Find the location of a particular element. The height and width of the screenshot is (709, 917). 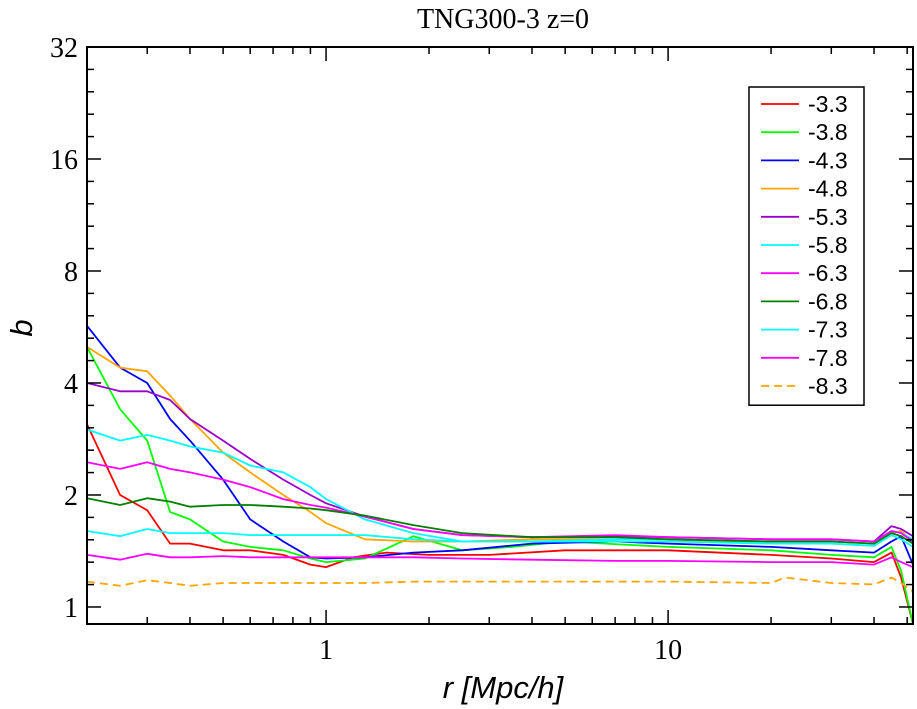

y-tick-label: 8 is located at coordinates (71, 272).